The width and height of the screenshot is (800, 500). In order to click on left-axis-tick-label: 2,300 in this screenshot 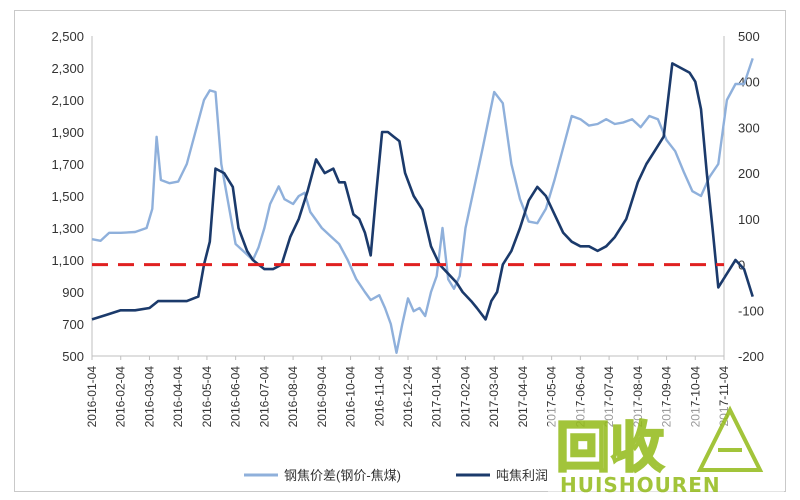, I will do `click(67, 68)`.